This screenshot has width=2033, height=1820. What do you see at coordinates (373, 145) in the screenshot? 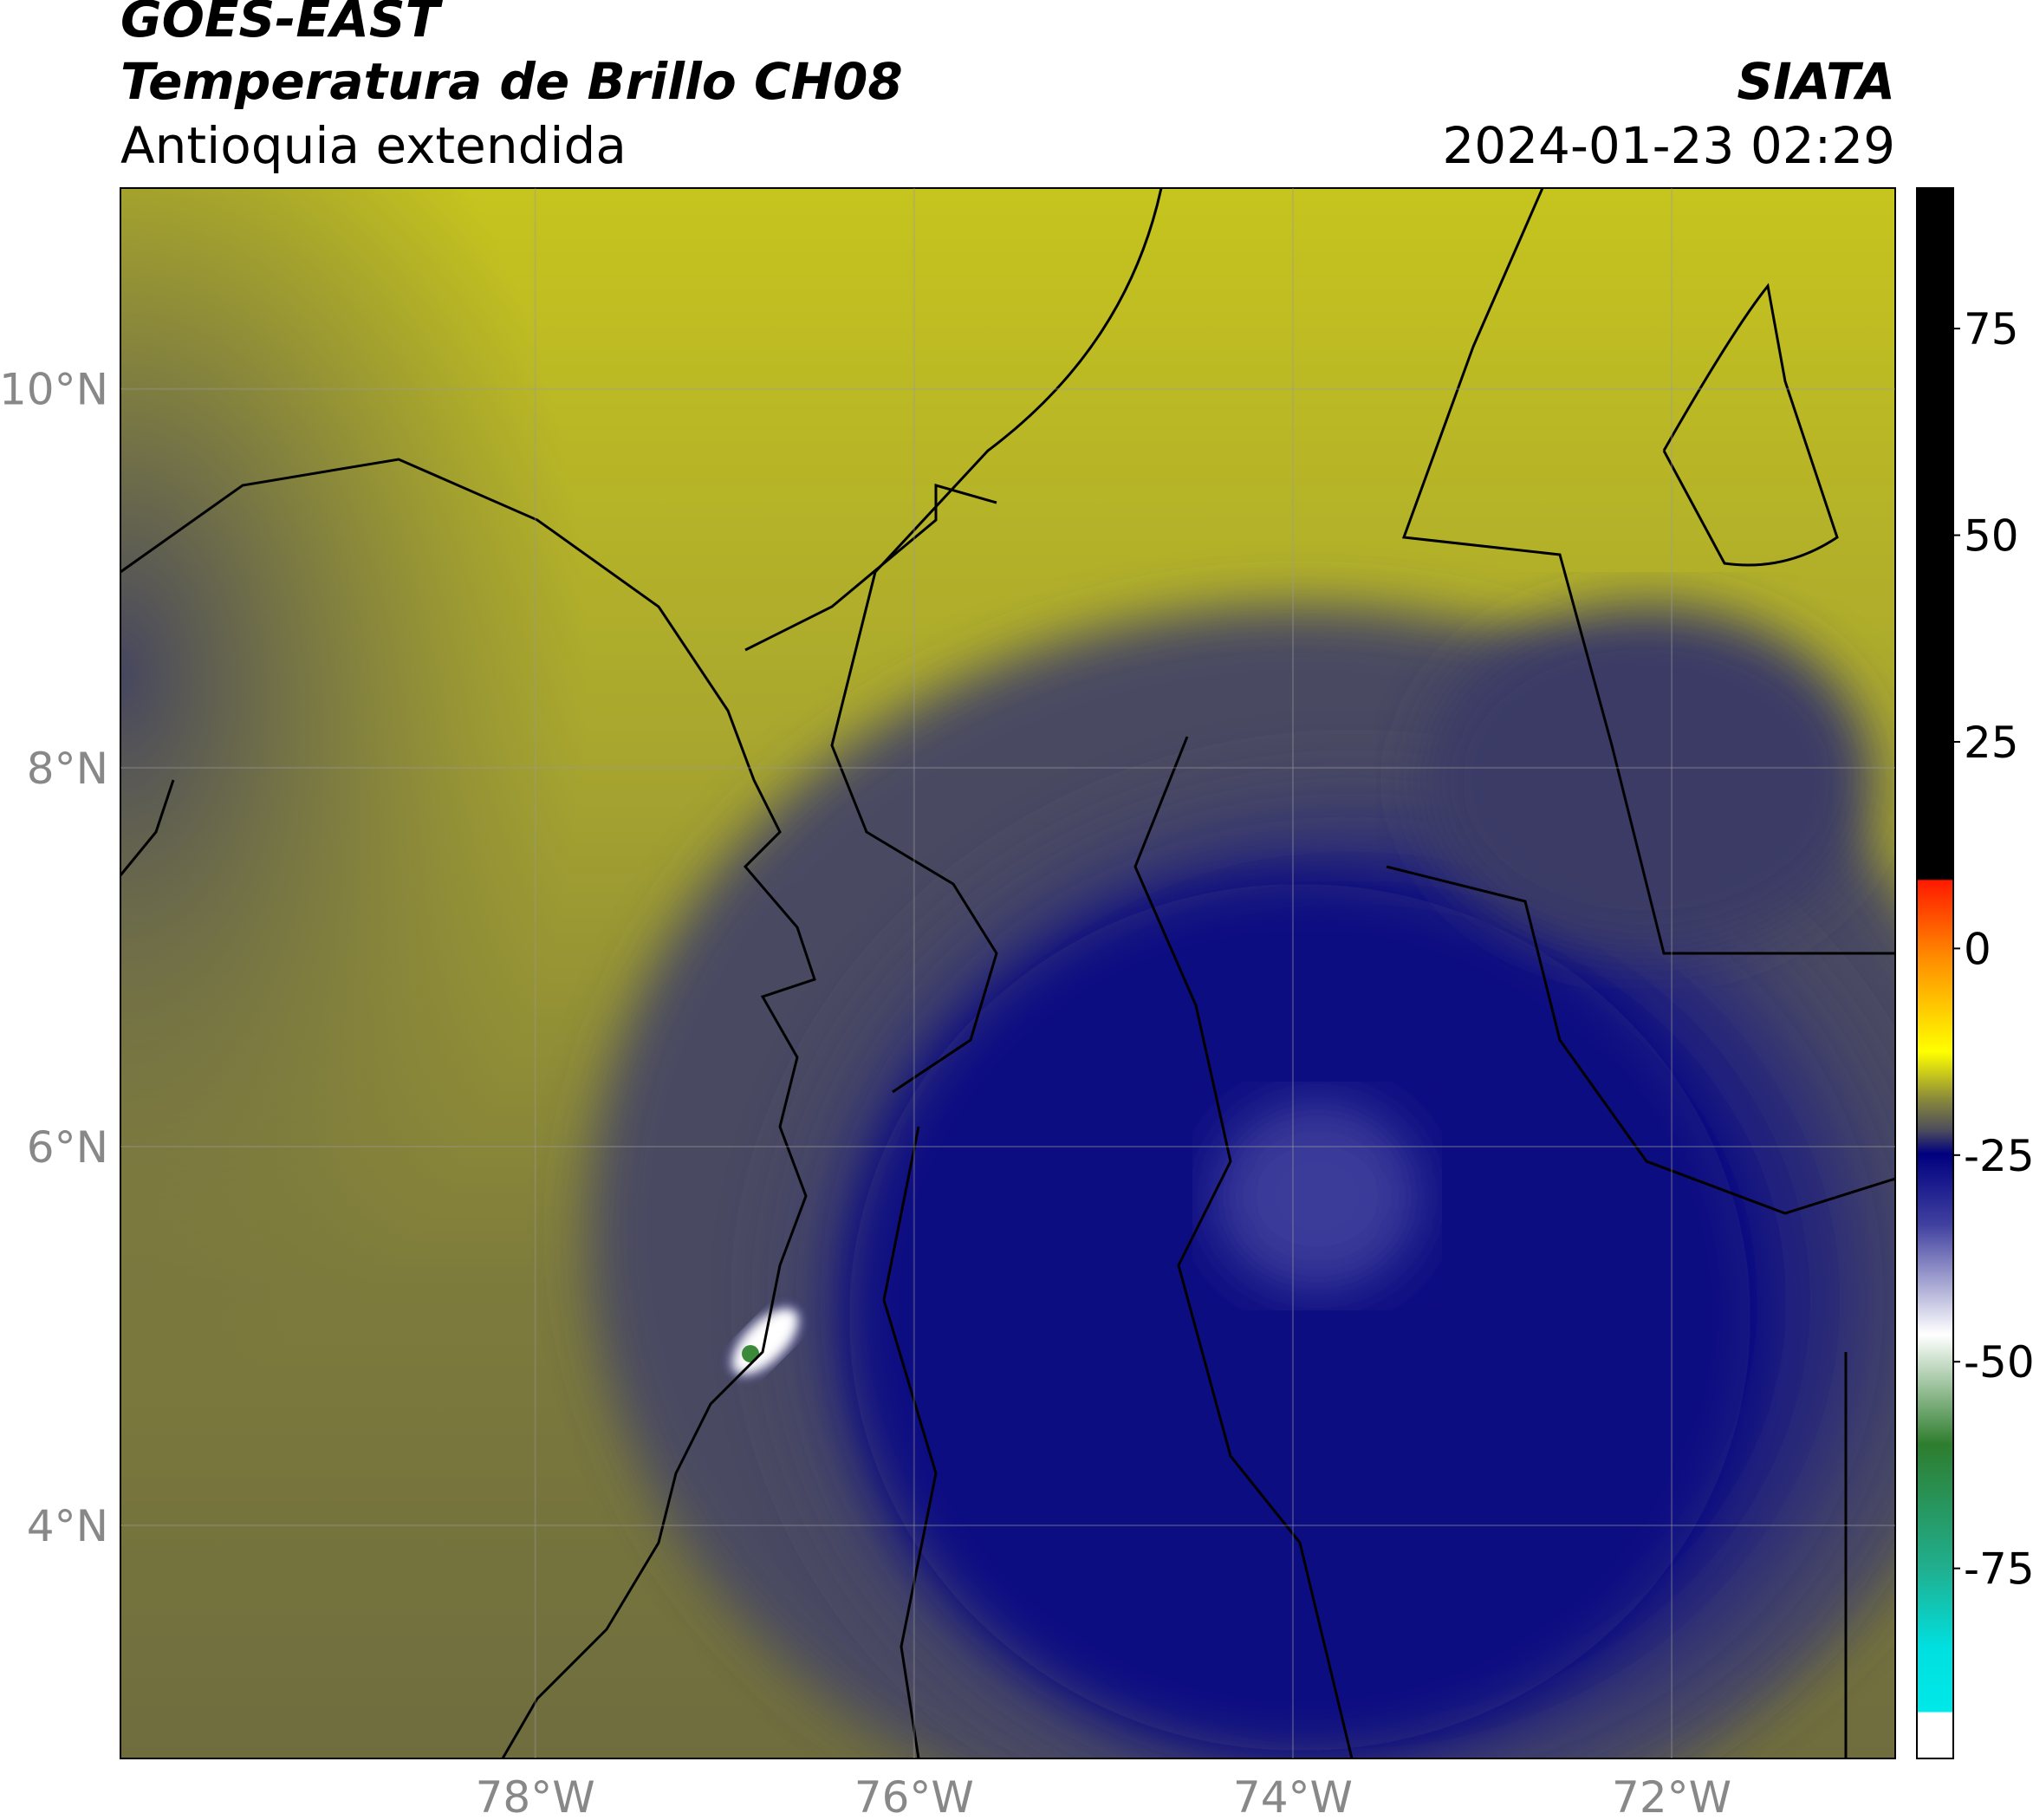
I see `region: Antioquia extendida` at bounding box center [373, 145].